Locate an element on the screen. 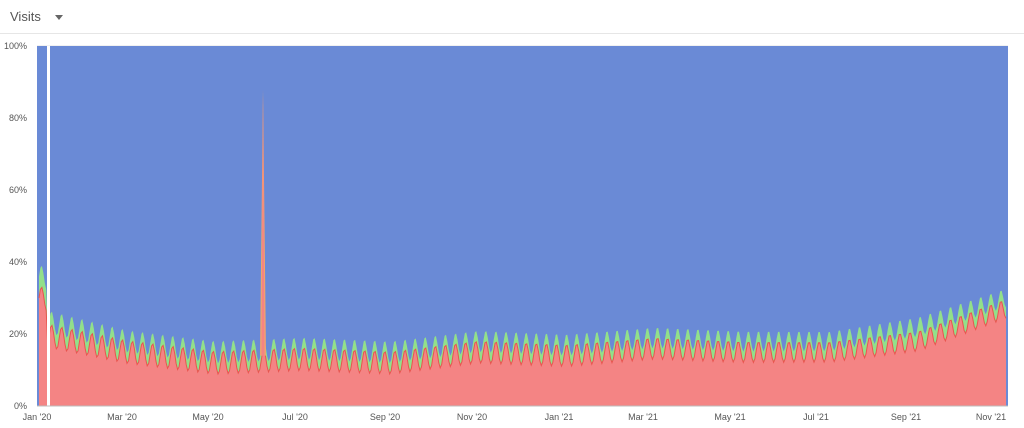 The height and width of the screenshot is (428, 1024). spike-red is located at coordinates (263, 225).